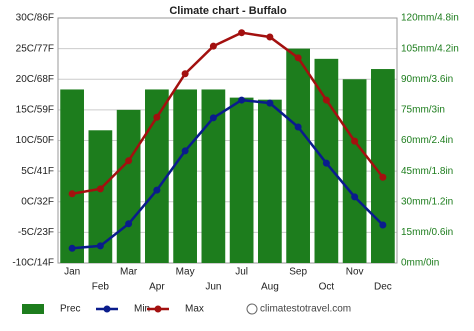 The height and width of the screenshot is (331, 474). I want to click on y2-tick-label: 90mm/3.6in, so click(427, 79).